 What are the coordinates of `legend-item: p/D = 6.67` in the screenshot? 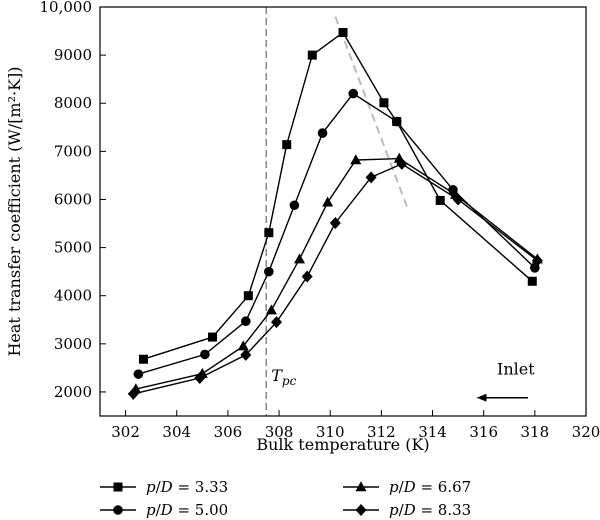 It's located at (407, 487).